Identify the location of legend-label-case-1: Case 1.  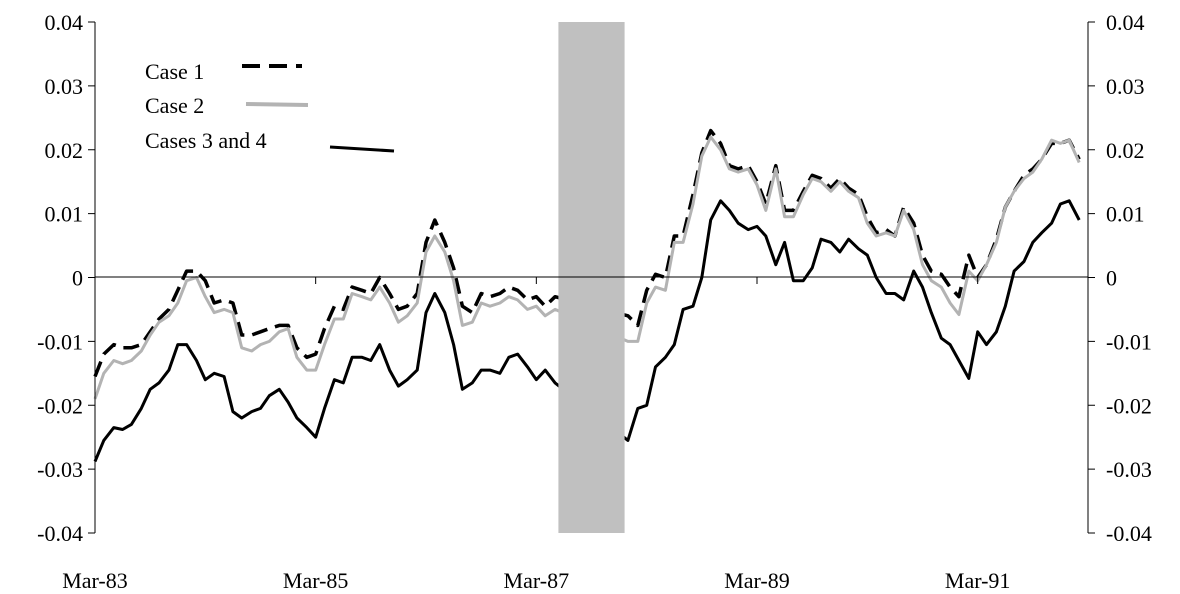
(174, 71).